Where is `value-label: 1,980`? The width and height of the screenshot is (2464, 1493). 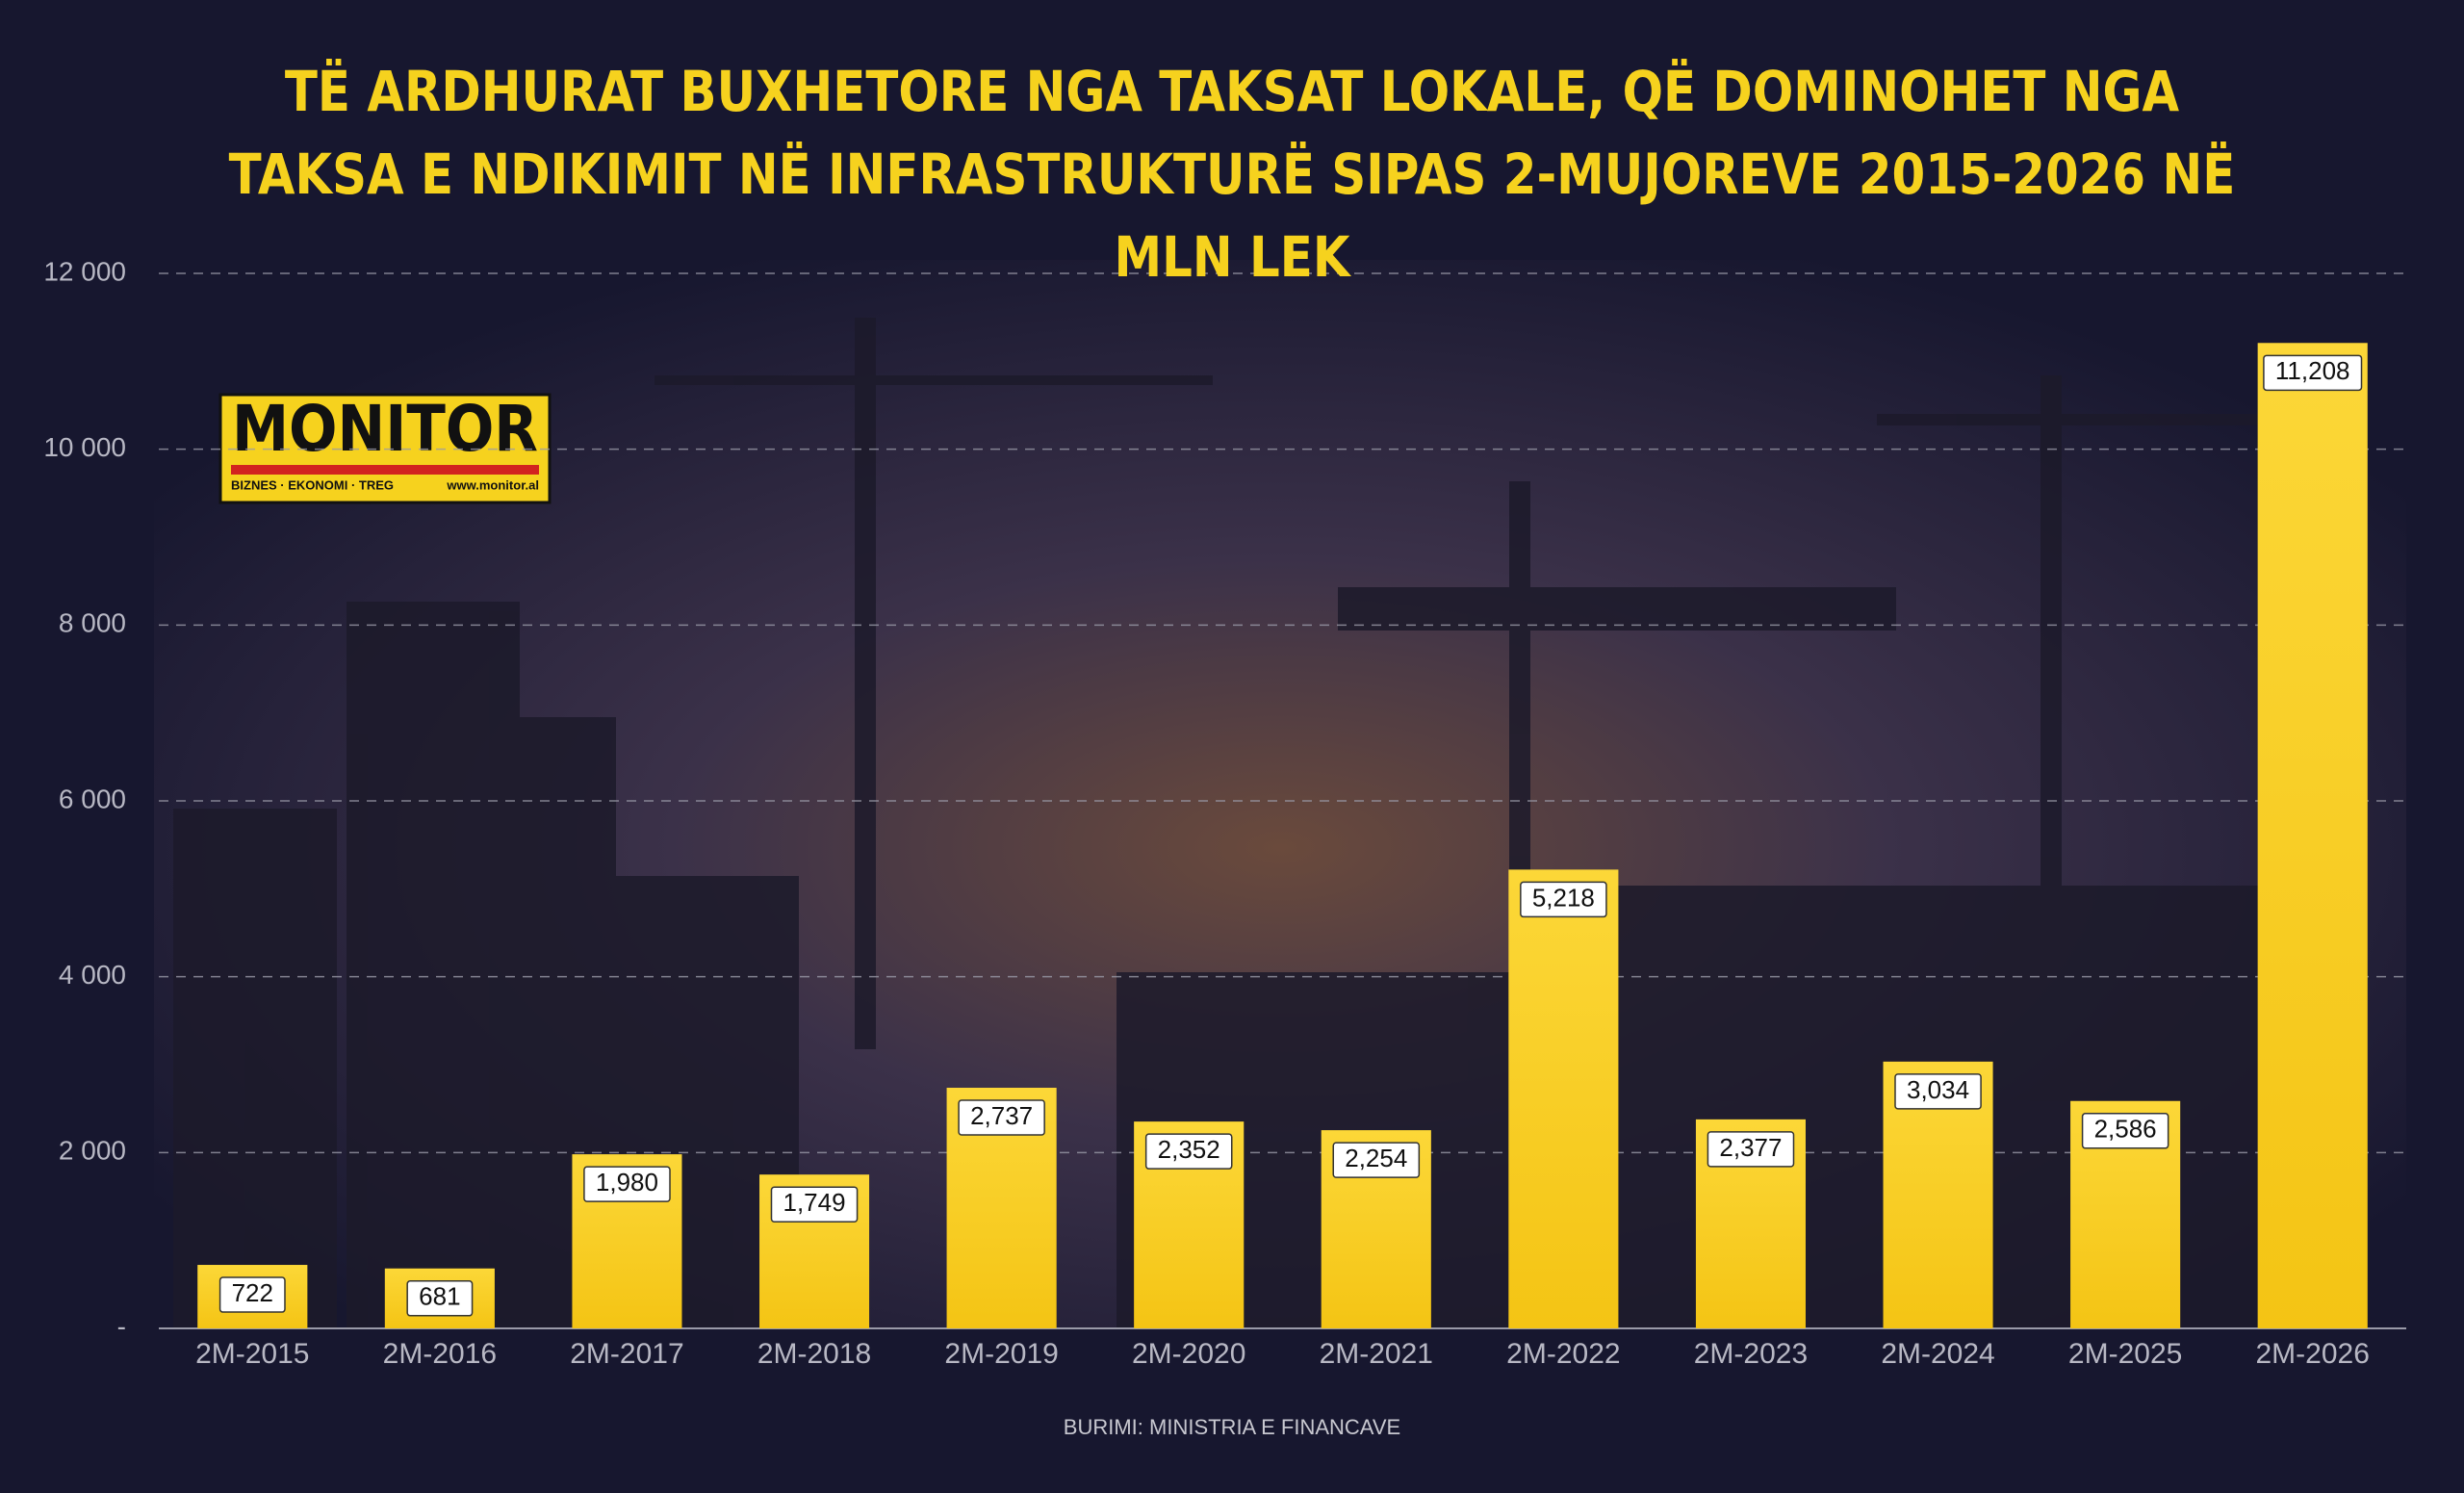 value-label: 1,980 is located at coordinates (627, 1182).